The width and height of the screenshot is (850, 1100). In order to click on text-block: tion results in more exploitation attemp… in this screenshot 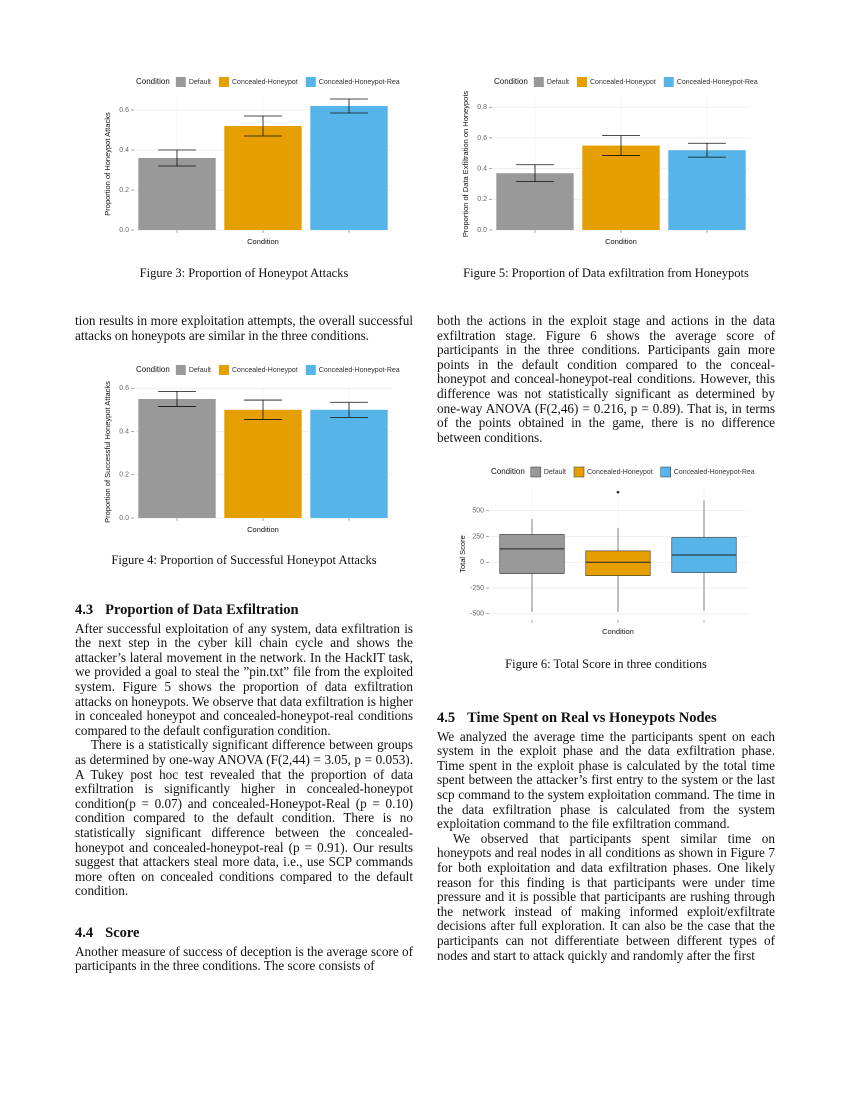, I will do `click(244, 328)`.